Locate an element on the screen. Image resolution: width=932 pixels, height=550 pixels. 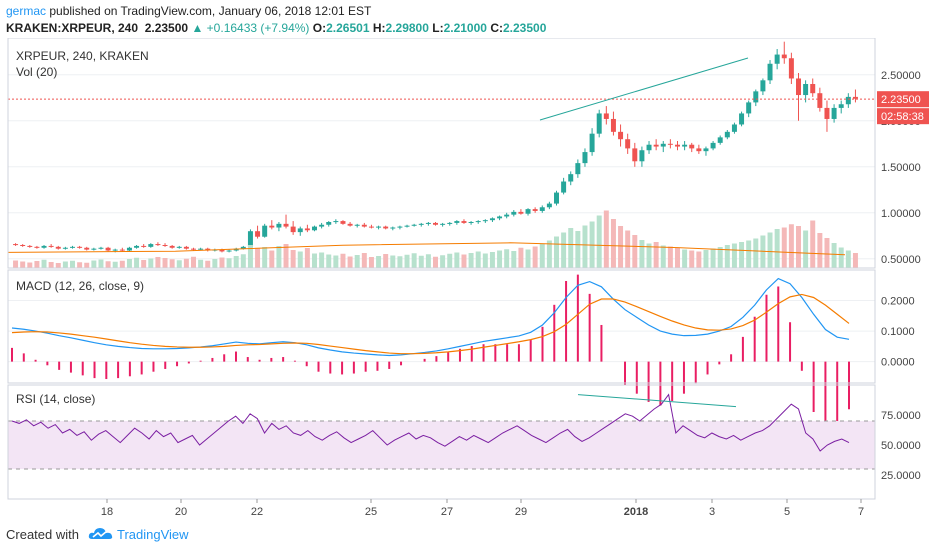
last-price-tag-text: 2.23500 is located at coordinates (901, 100).